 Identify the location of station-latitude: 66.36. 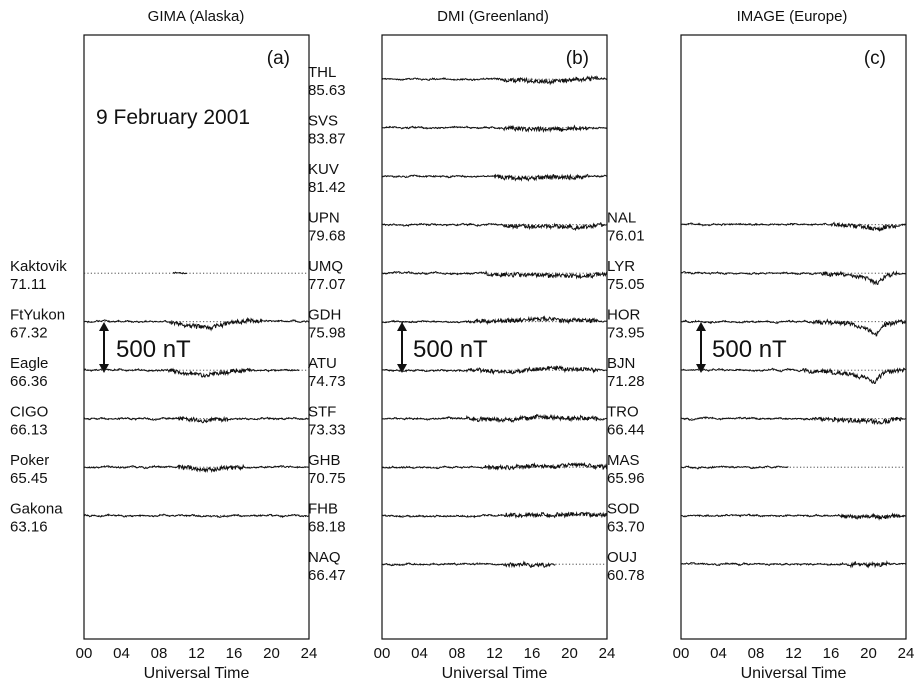
(29, 381).